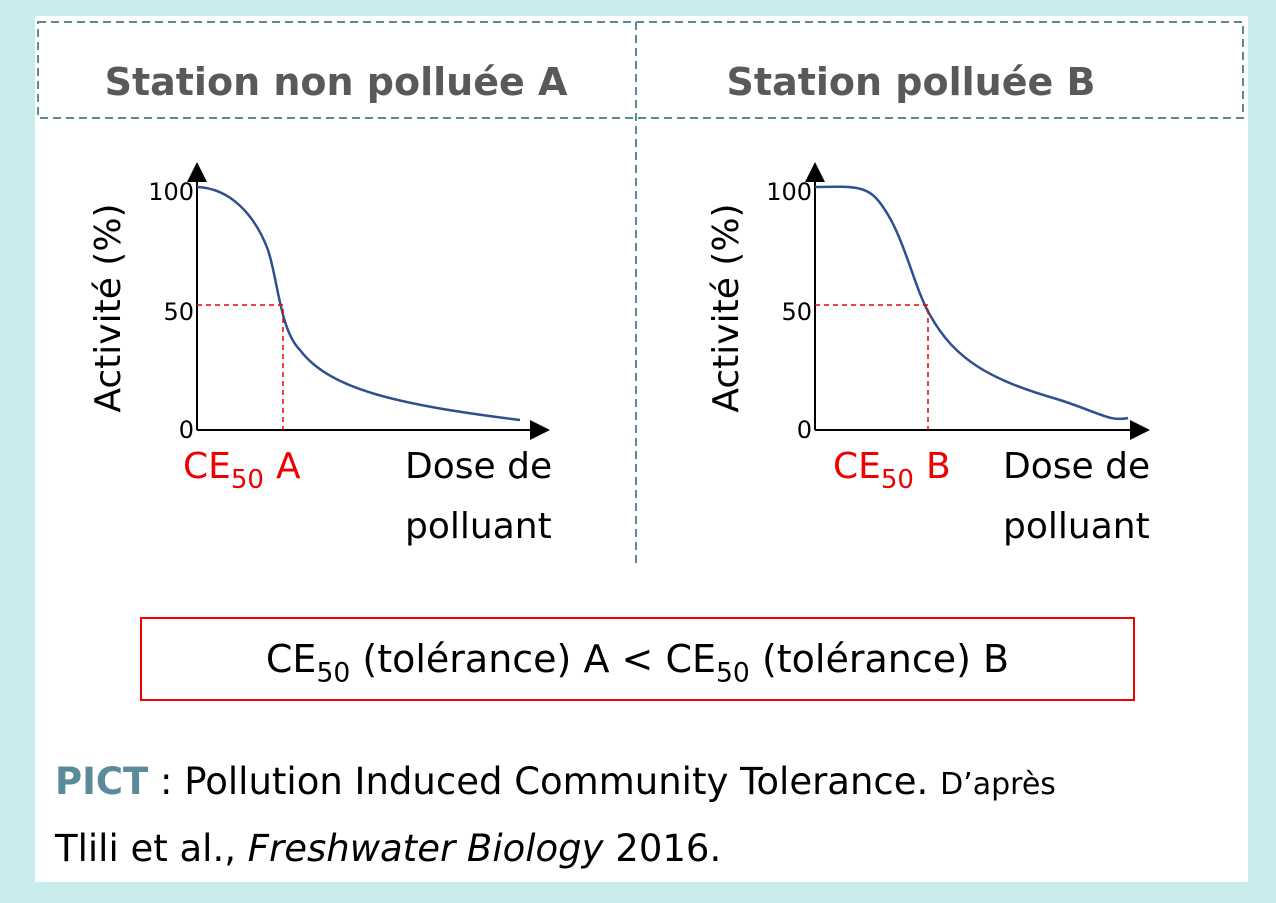 The height and width of the screenshot is (903, 1276). Describe the element at coordinates (459, 663) in the screenshot. I see `comparison-left: CE50 (tolérance) A <` at that location.